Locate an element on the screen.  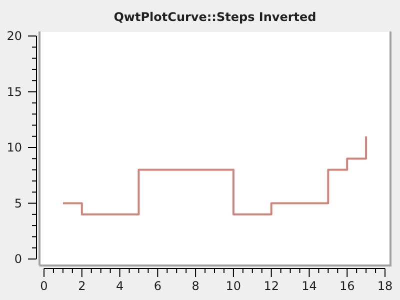
y-tick-label: 10 is located at coordinates (14, 147).